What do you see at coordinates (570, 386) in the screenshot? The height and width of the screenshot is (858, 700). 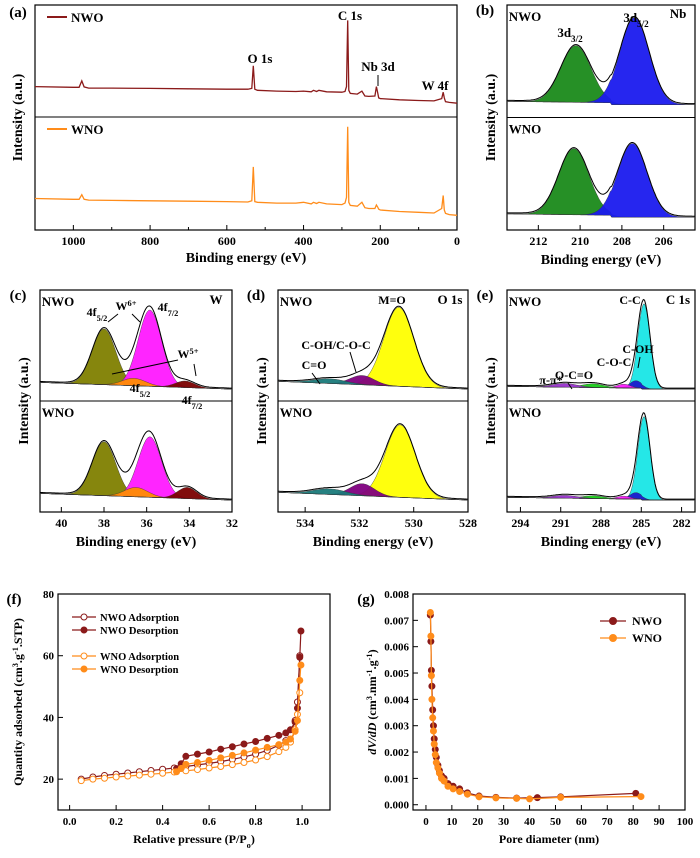 I see `arrow-pipi` at bounding box center [570, 386].